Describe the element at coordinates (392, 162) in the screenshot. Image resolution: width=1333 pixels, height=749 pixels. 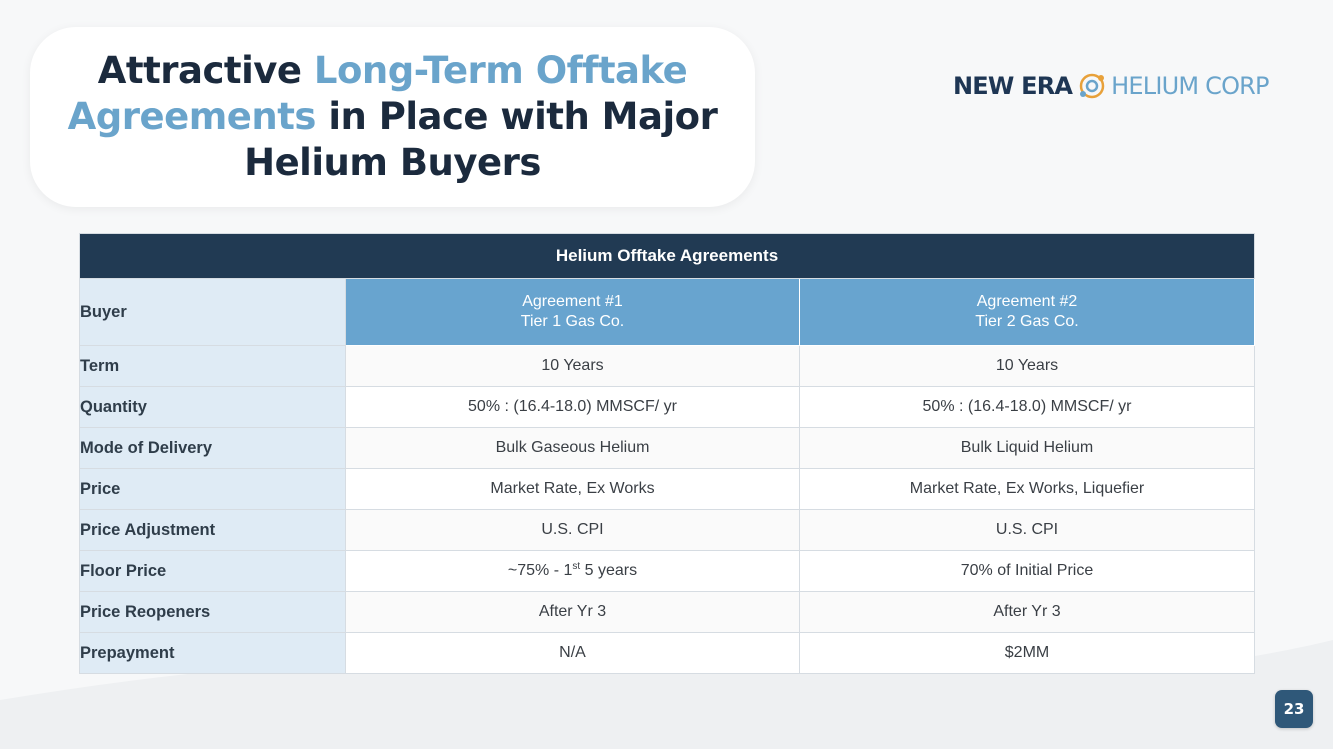
I see `title-text-3: Helium Buyers` at that location.